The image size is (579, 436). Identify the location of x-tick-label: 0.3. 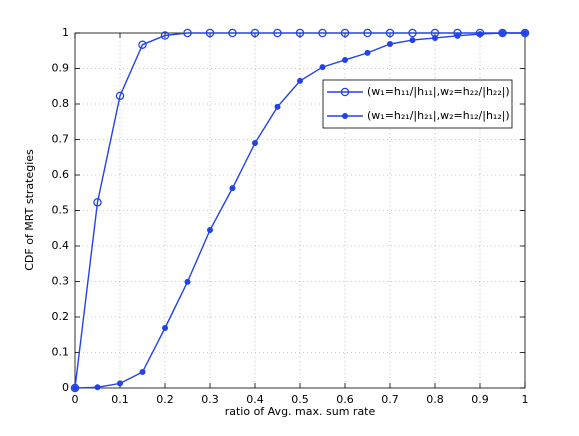
(210, 399).